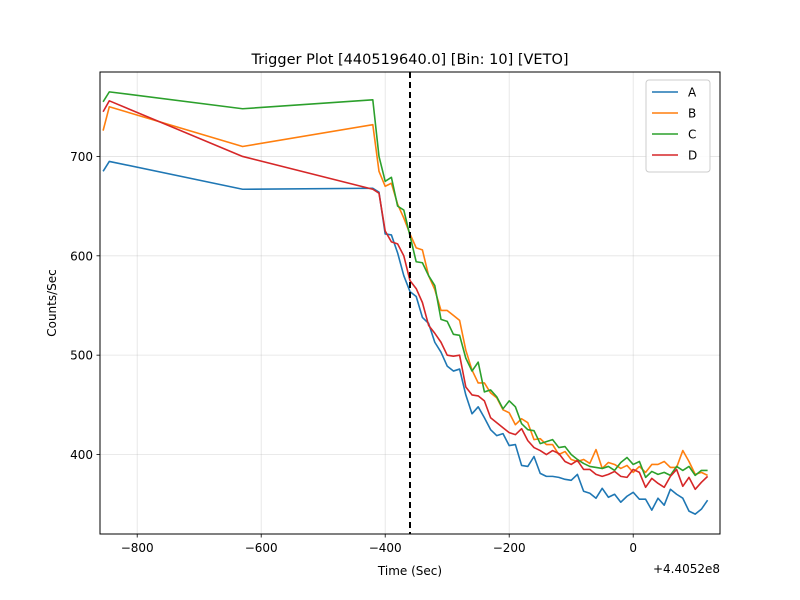 The width and height of the screenshot is (800, 600). What do you see at coordinates (261, 548) in the screenshot?
I see `x-tick-label: −600` at bounding box center [261, 548].